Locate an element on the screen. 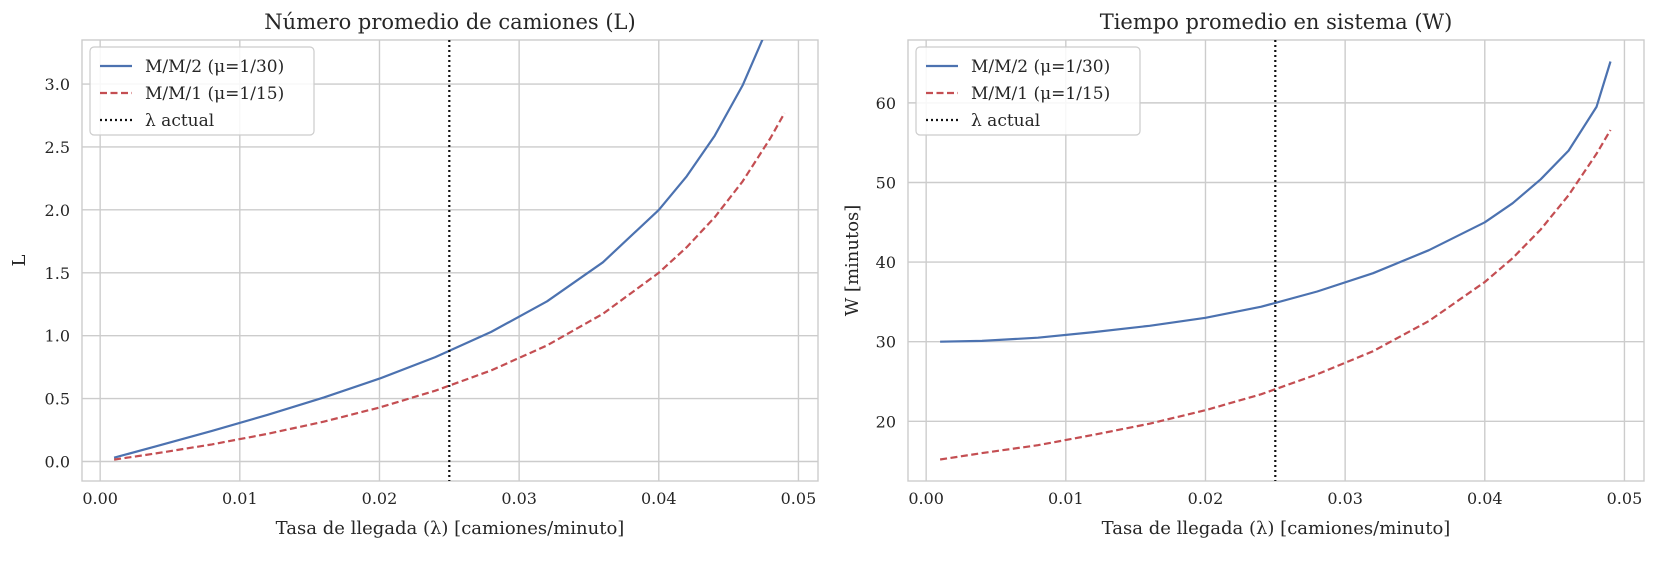 The width and height of the screenshot is (1657, 580). y-axis-label: L is located at coordinates (19, 260).